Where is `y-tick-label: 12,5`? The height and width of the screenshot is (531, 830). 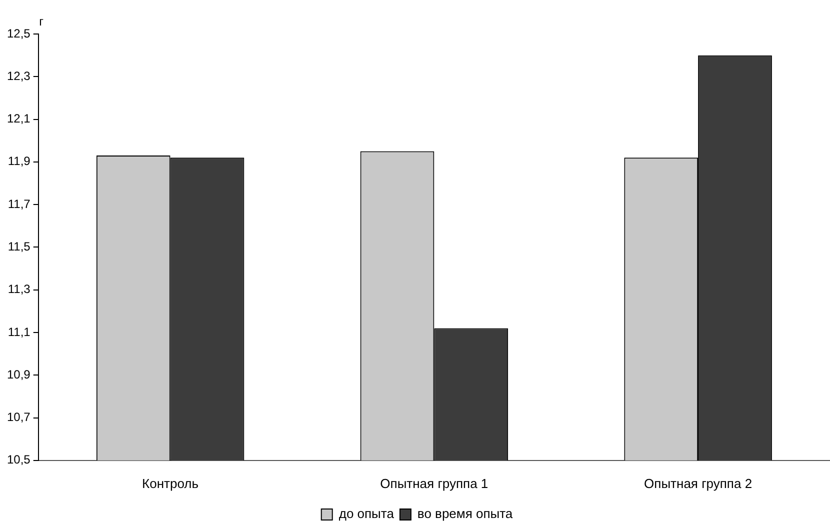
y-tick-label: 12,5 is located at coordinates (18, 33).